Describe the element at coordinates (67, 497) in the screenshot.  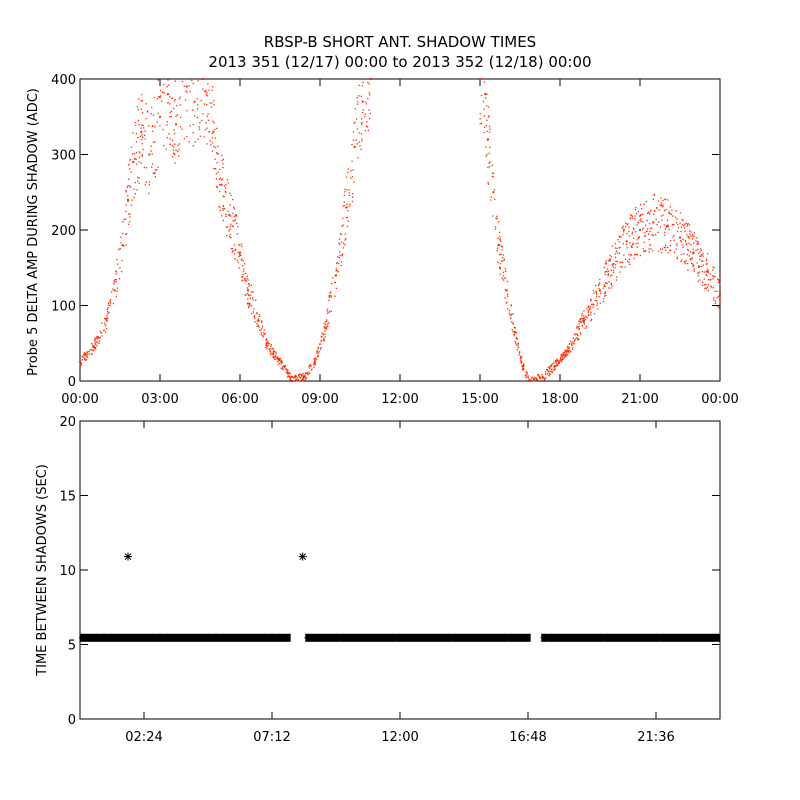
I see `bottom-y-tick-label: 15` at that location.